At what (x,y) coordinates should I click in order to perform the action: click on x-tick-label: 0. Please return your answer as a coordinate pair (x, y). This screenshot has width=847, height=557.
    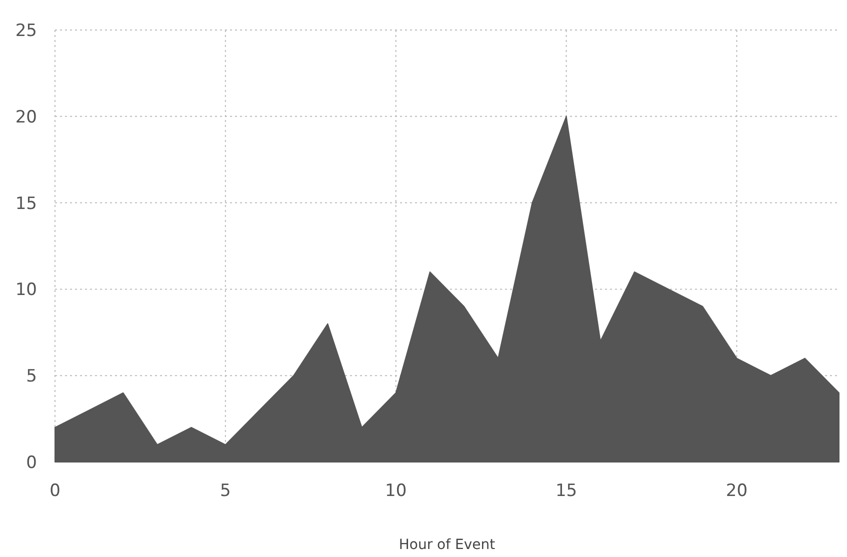
    Looking at the image, I should click on (55, 491).